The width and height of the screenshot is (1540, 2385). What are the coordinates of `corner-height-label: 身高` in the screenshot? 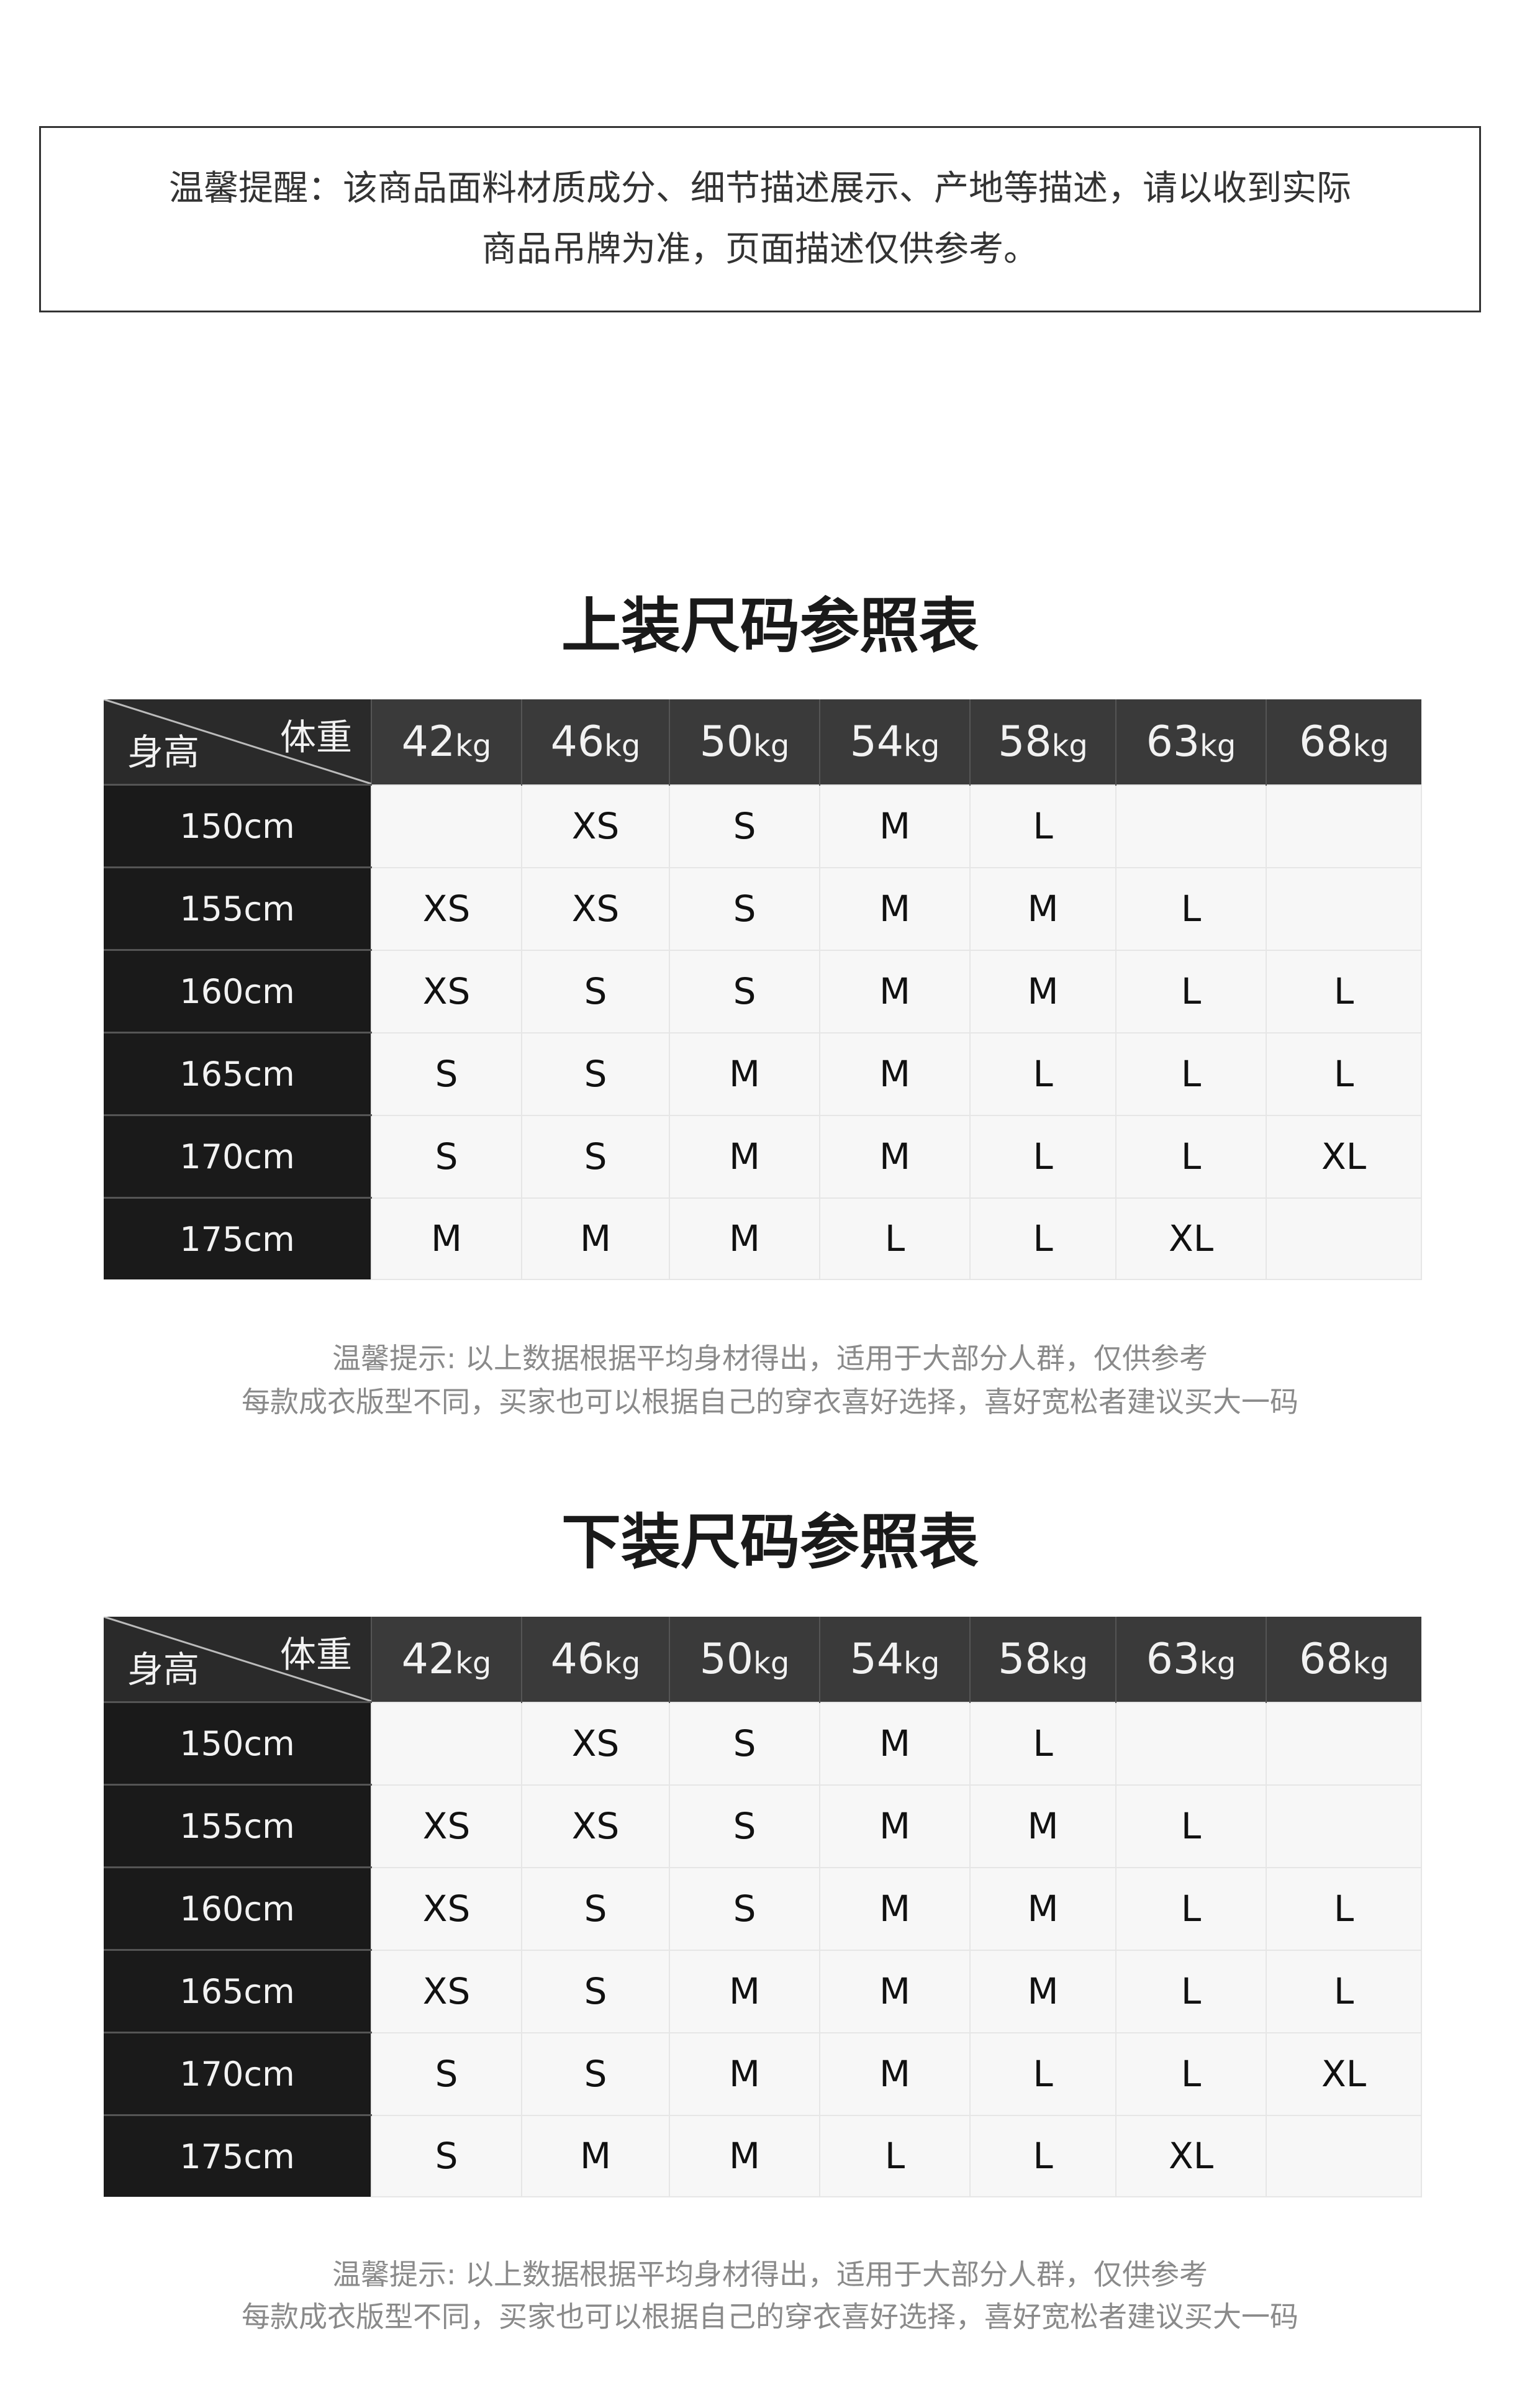 It's located at (163, 1669).